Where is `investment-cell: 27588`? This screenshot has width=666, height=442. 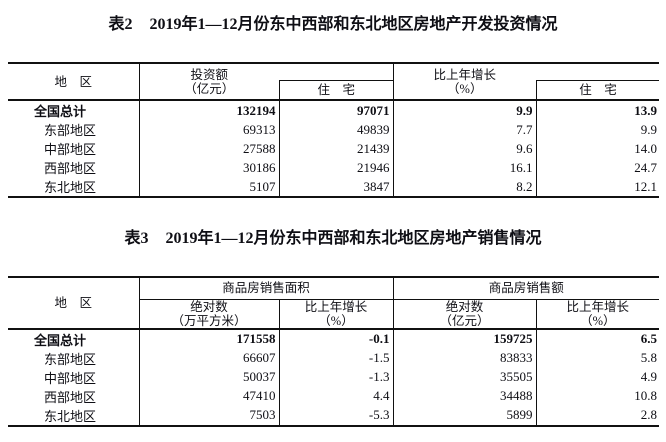
investment-cell: 27588 is located at coordinates (209, 148).